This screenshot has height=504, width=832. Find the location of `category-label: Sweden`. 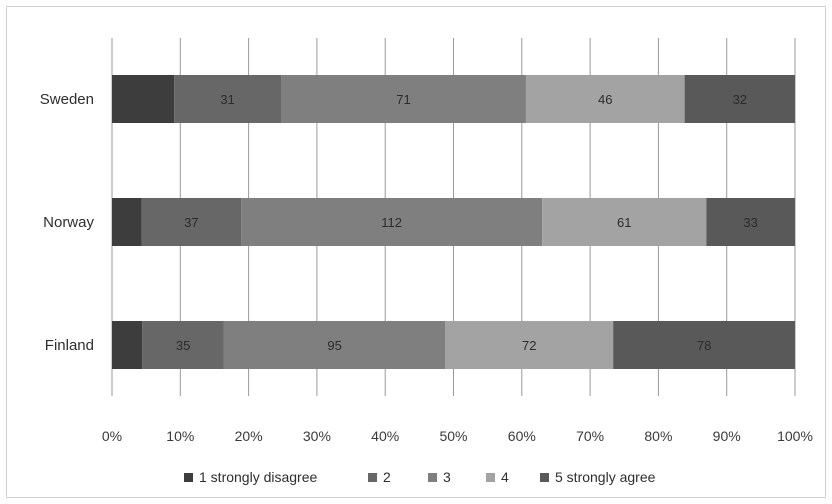

category-label: Sweden is located at coordinates (67, 99).